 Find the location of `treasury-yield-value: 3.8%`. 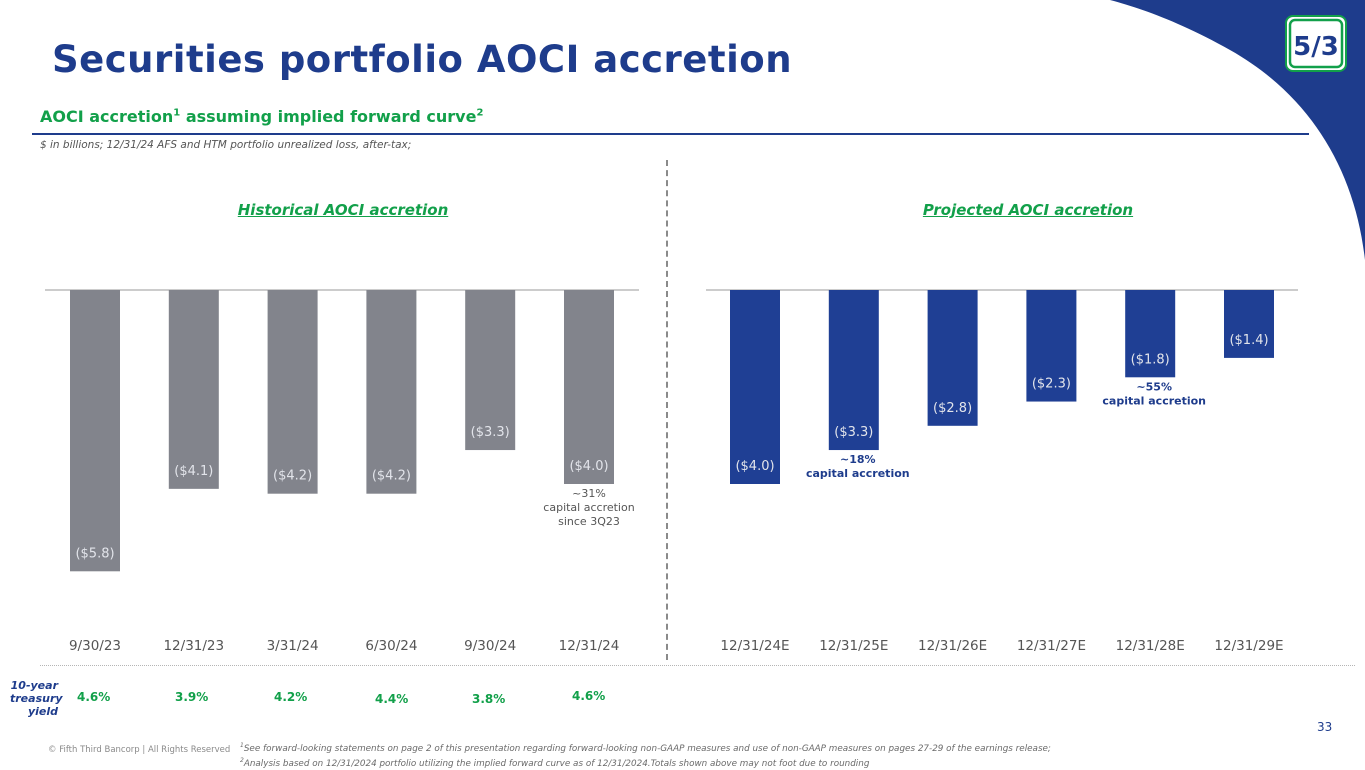

treasury-yield-value: 3.8% is located at coordinates (489, 699).